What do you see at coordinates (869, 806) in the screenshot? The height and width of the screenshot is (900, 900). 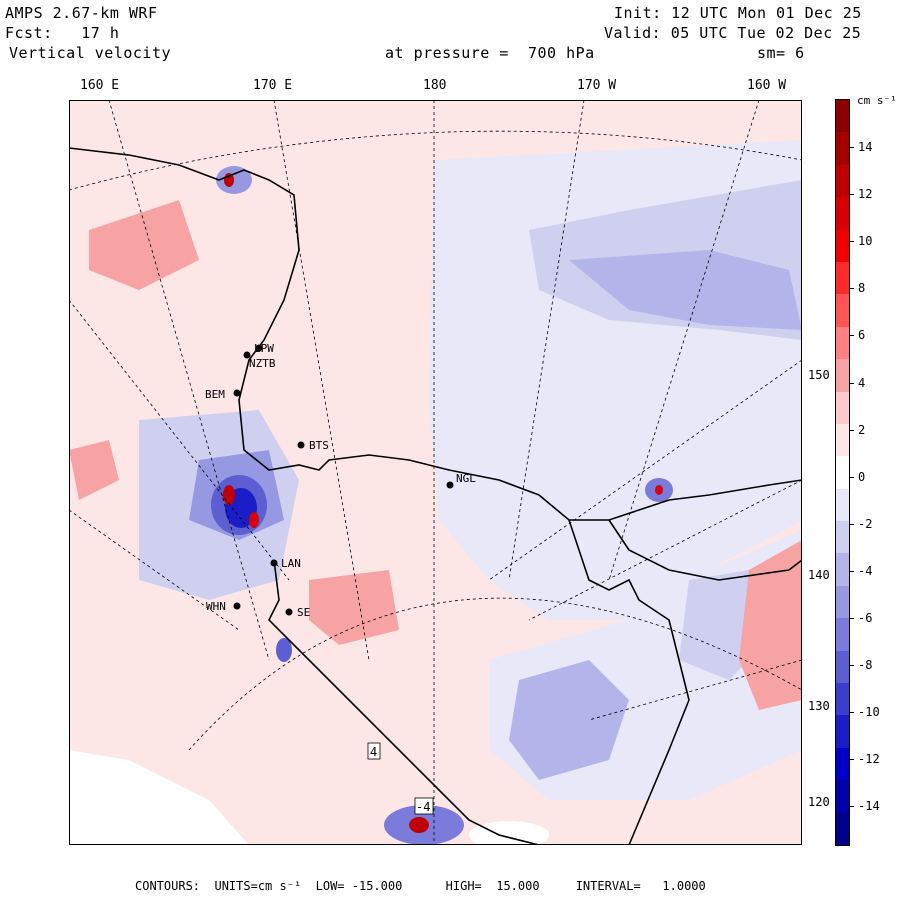 I see `colorbar-label: -14` at bounding box center [869, 806].